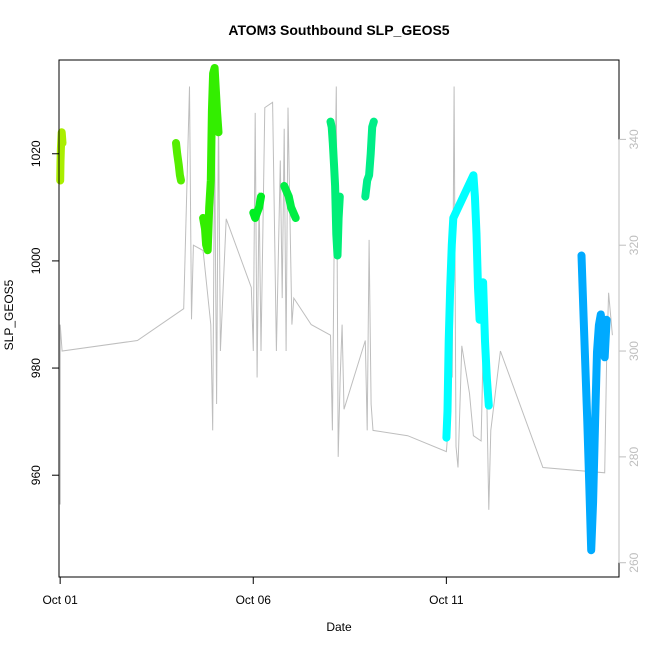 Image resolution: width=650 pixels, height=650 pixels. I want to click on right-y-tick-label-2: 300, so click(634, 351).